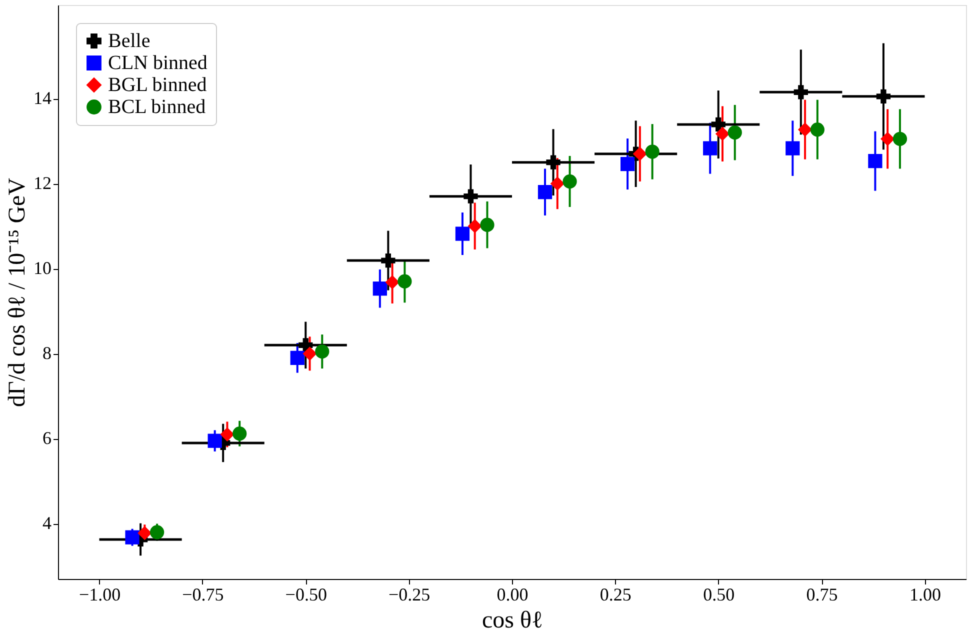 The width and height of the screenshot is (971, 637). I want to click on x-axis-title: cos θℓ, so click(512, 621).